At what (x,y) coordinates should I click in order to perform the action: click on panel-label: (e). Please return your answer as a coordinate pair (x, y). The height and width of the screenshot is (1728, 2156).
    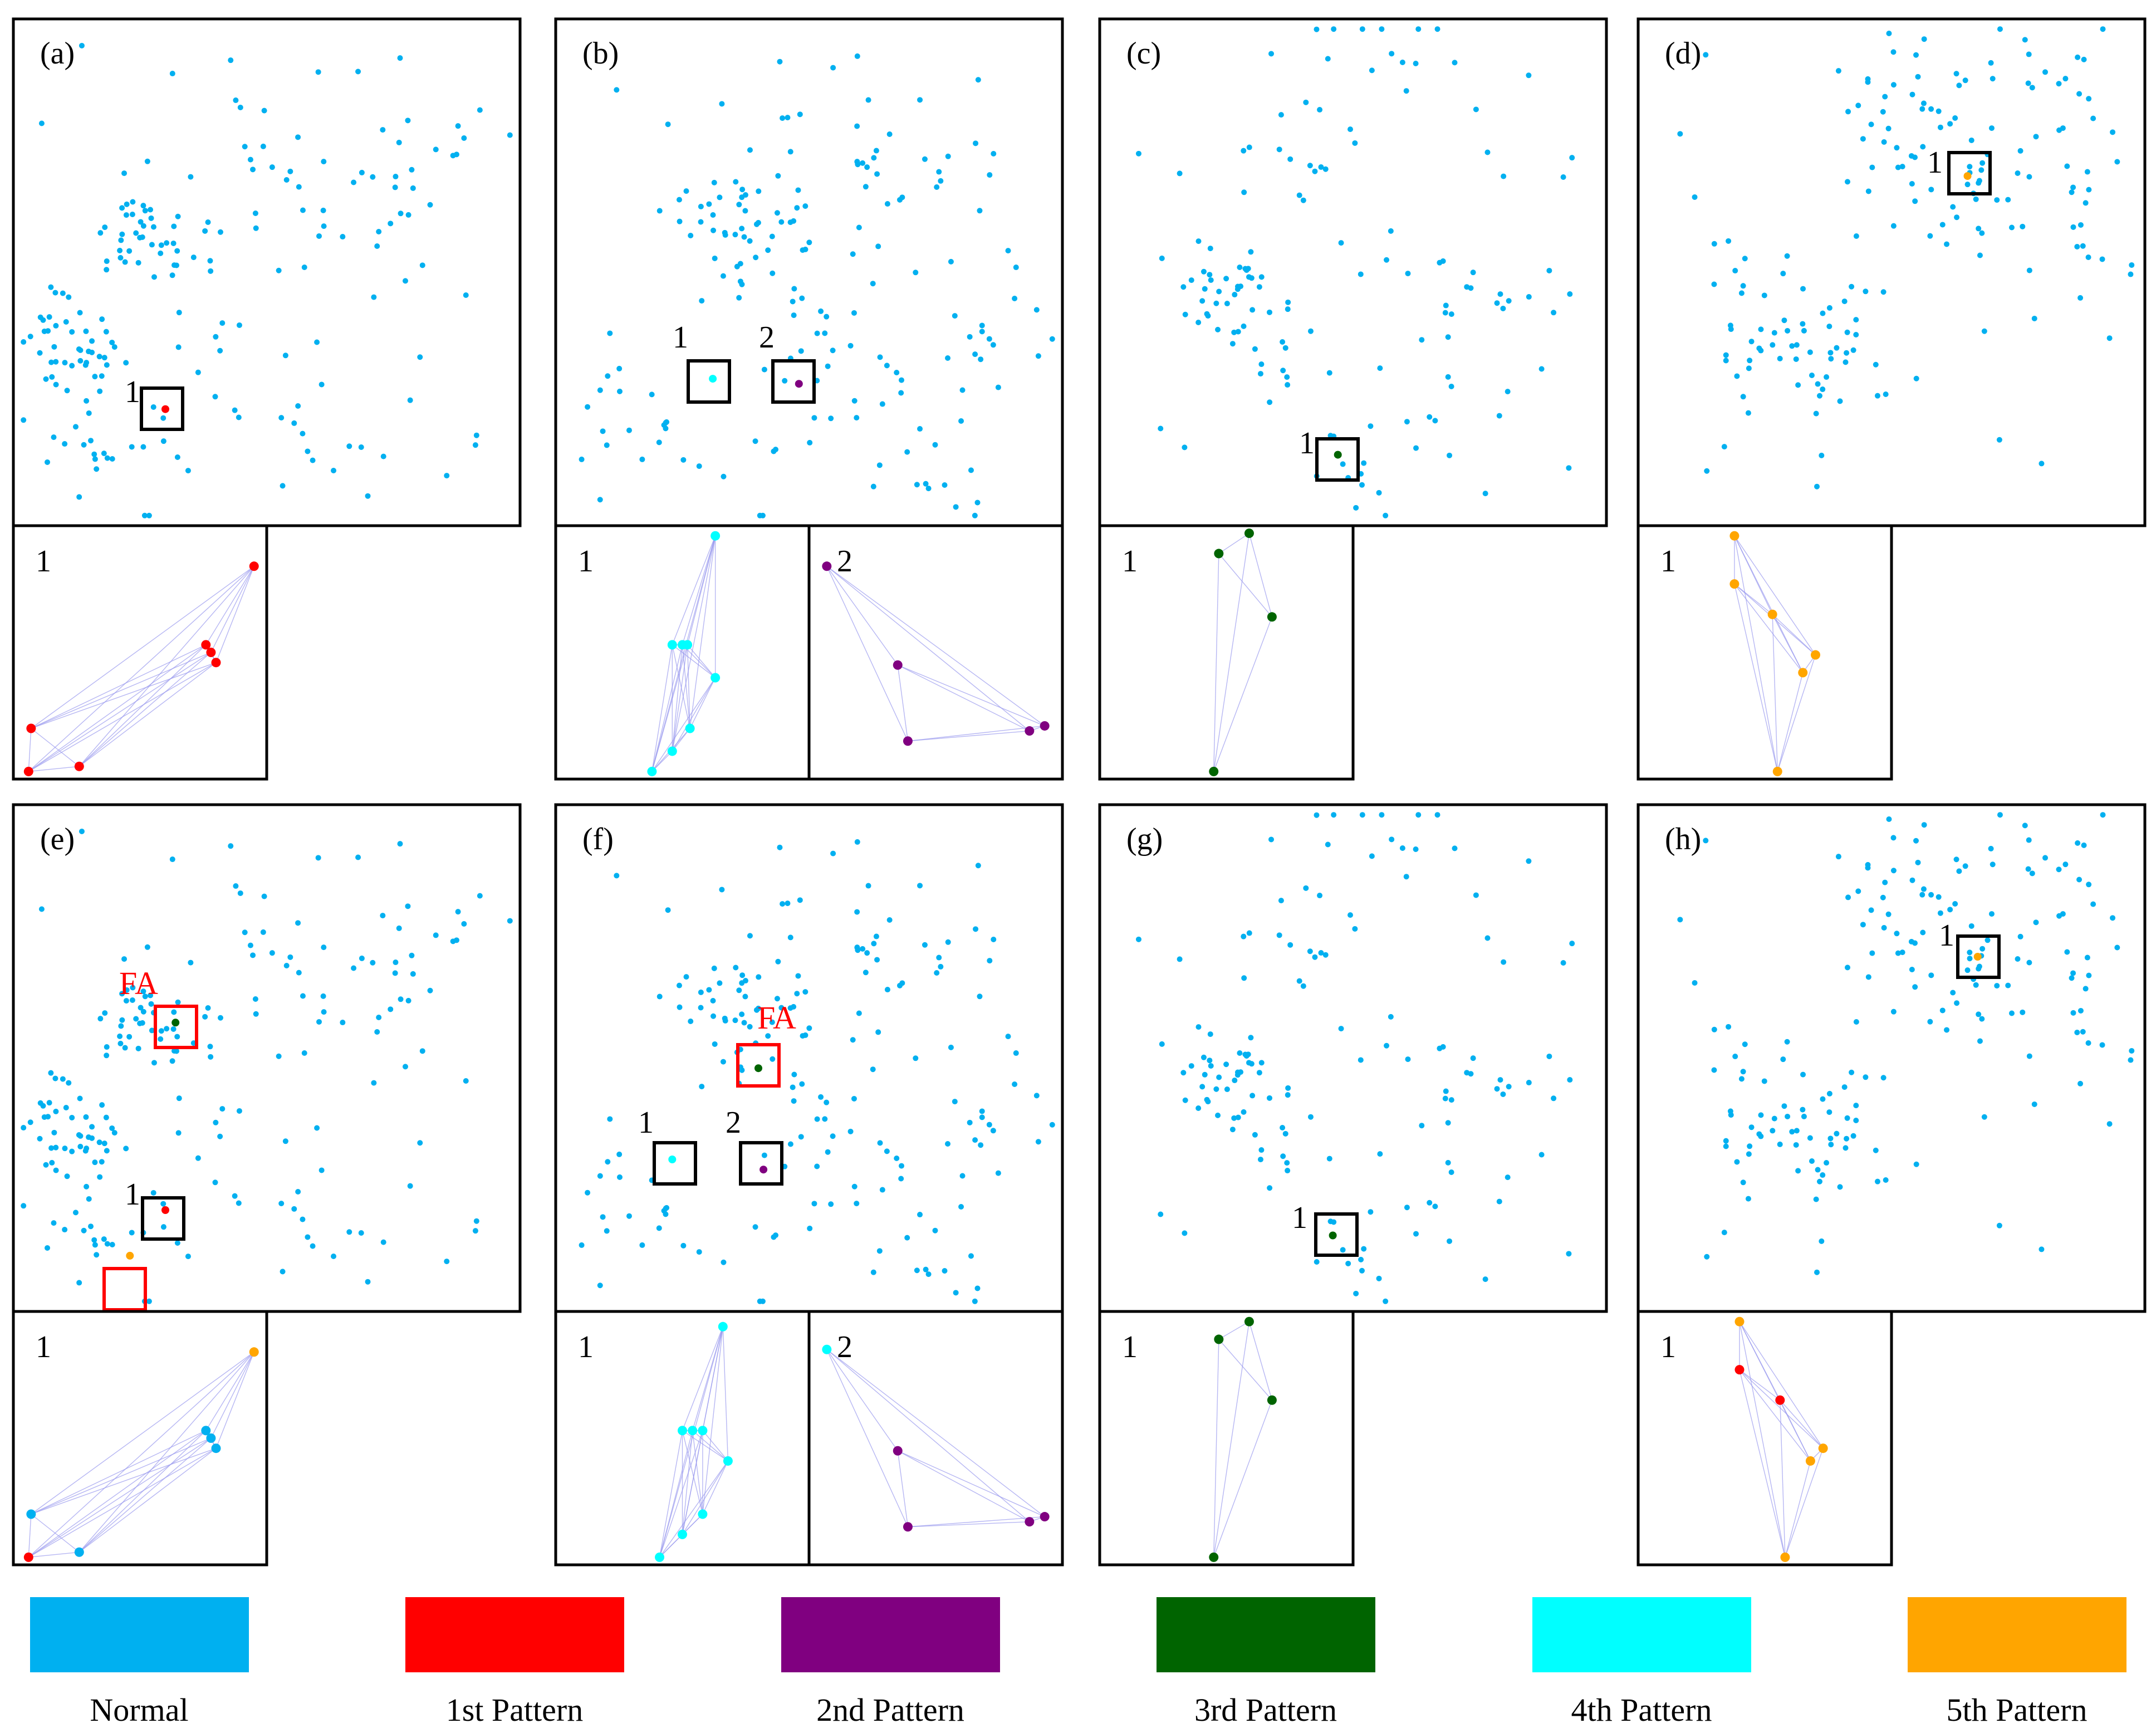
    Looking at the image, I should click on (57, 839).